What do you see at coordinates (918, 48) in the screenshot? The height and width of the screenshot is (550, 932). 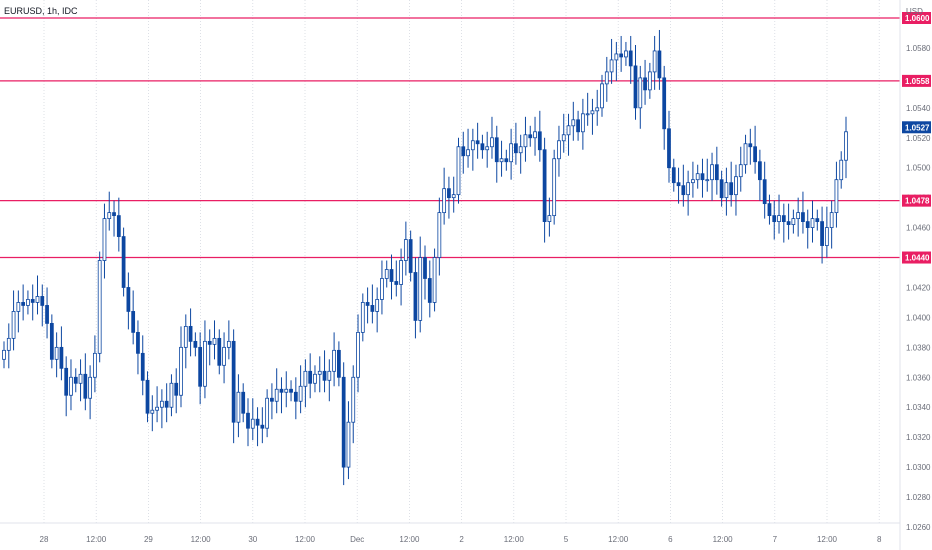 I see `y-tick-label: 1.0580` at bounding box center [918, 48].